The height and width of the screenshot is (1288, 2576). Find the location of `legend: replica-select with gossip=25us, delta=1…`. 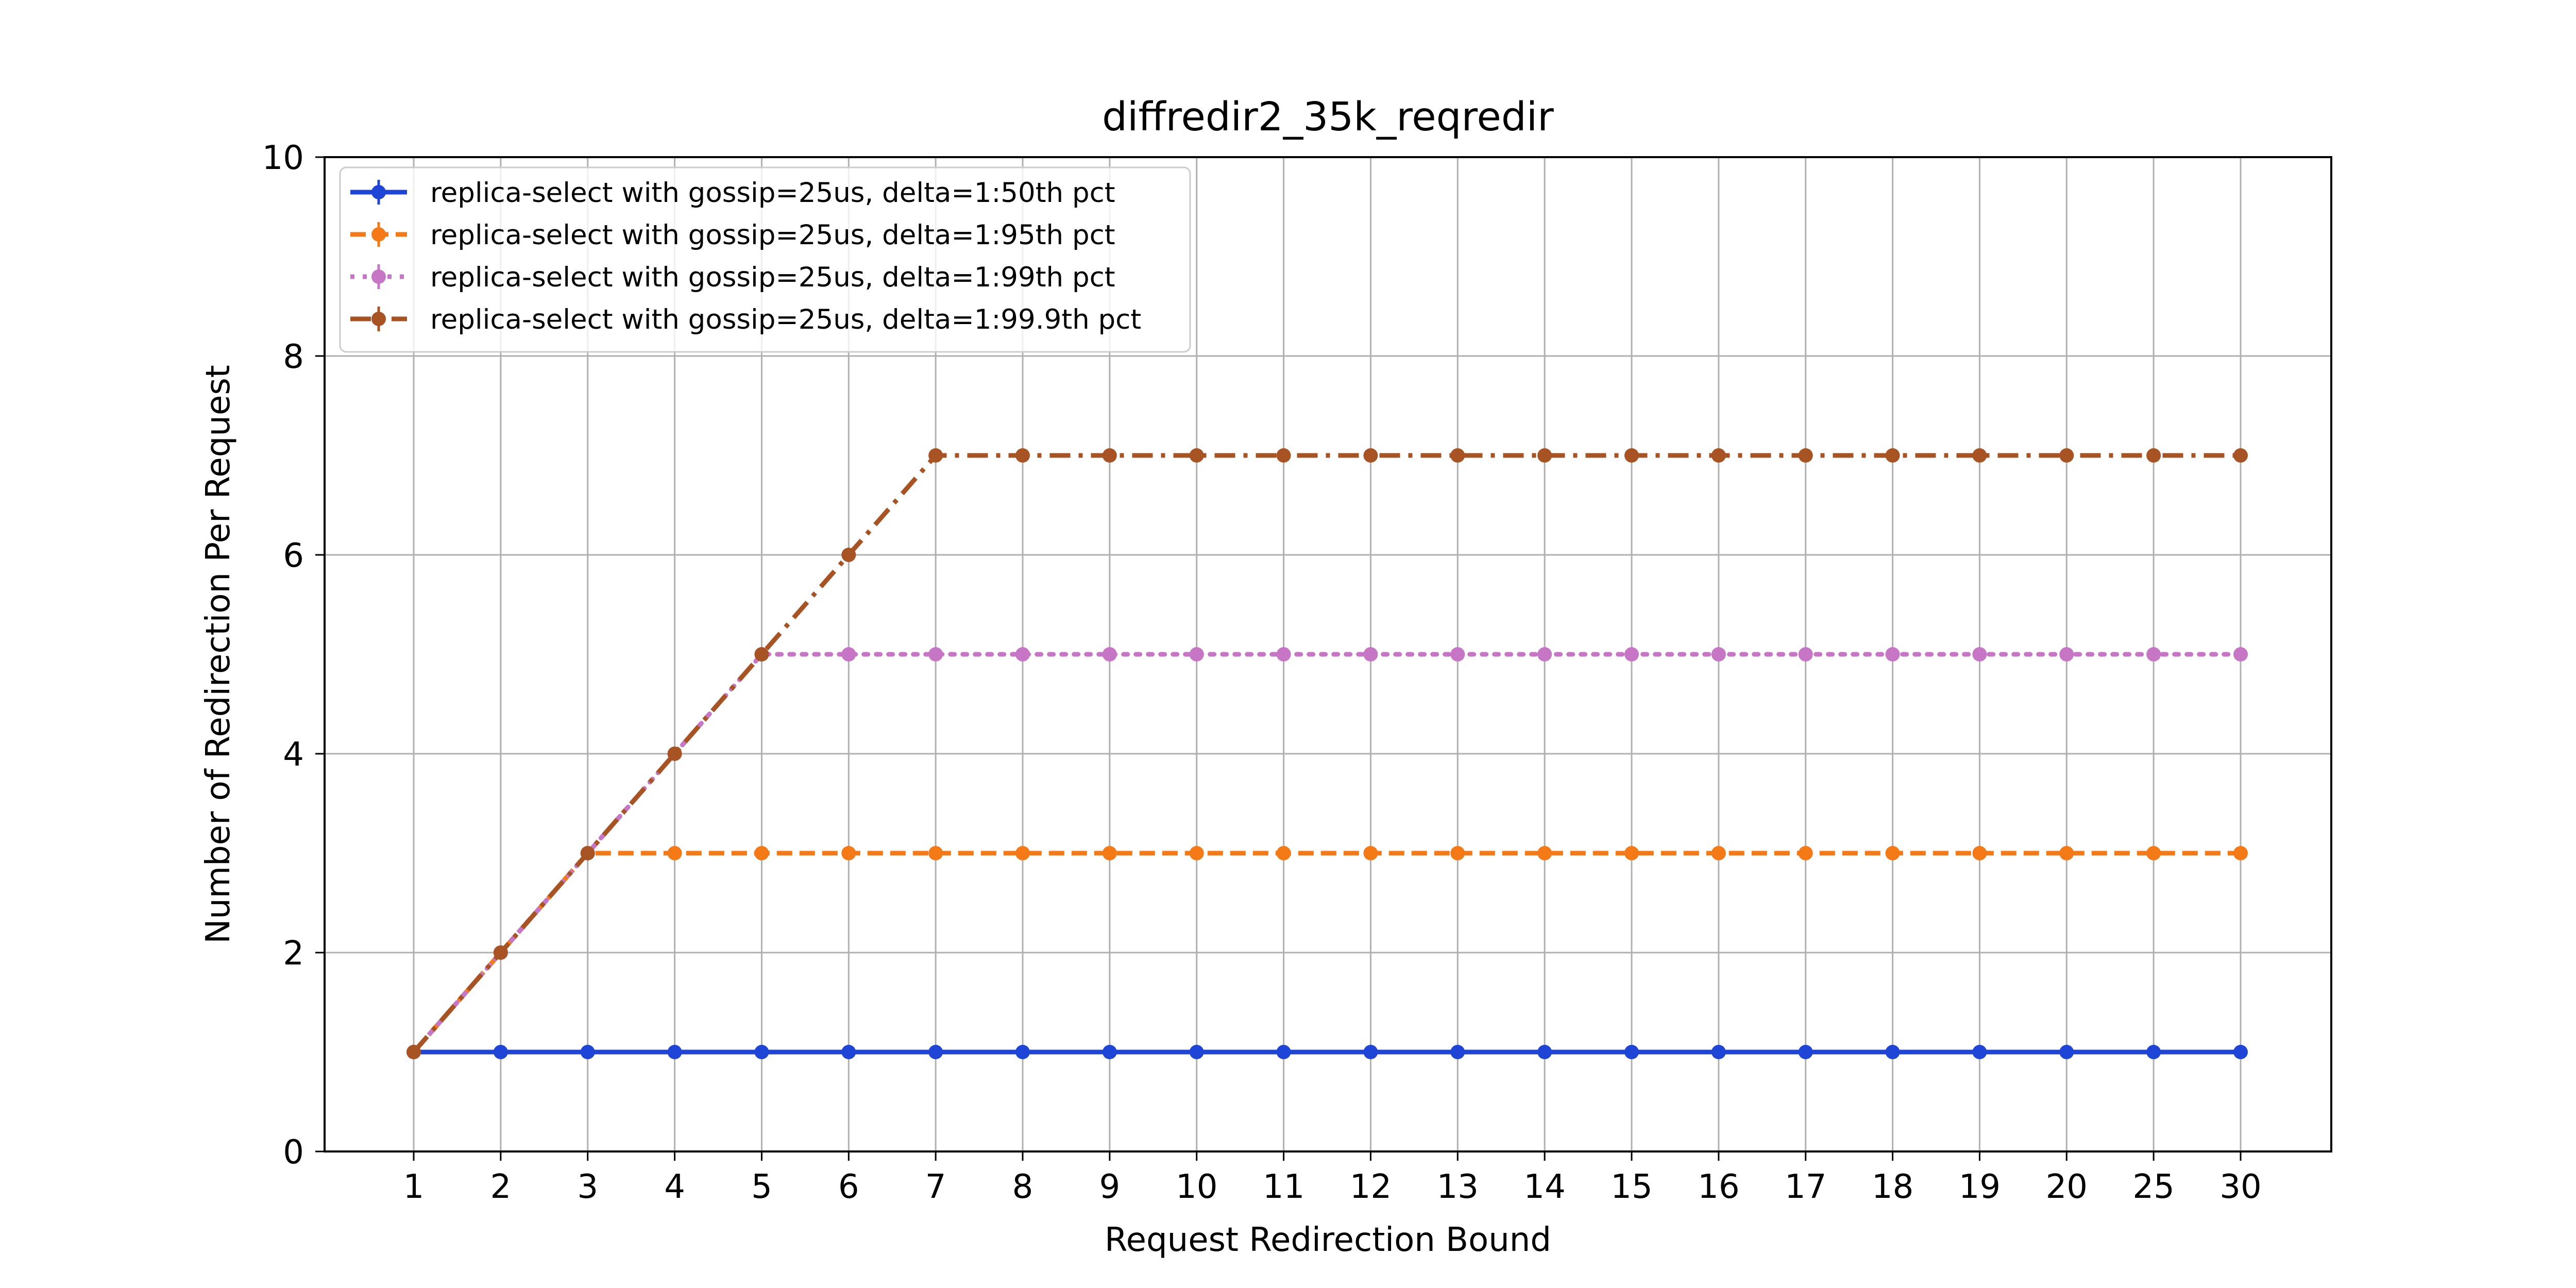

legend: replica-select with gossip=25us, delta=1… is located at coordinates (765, 259).